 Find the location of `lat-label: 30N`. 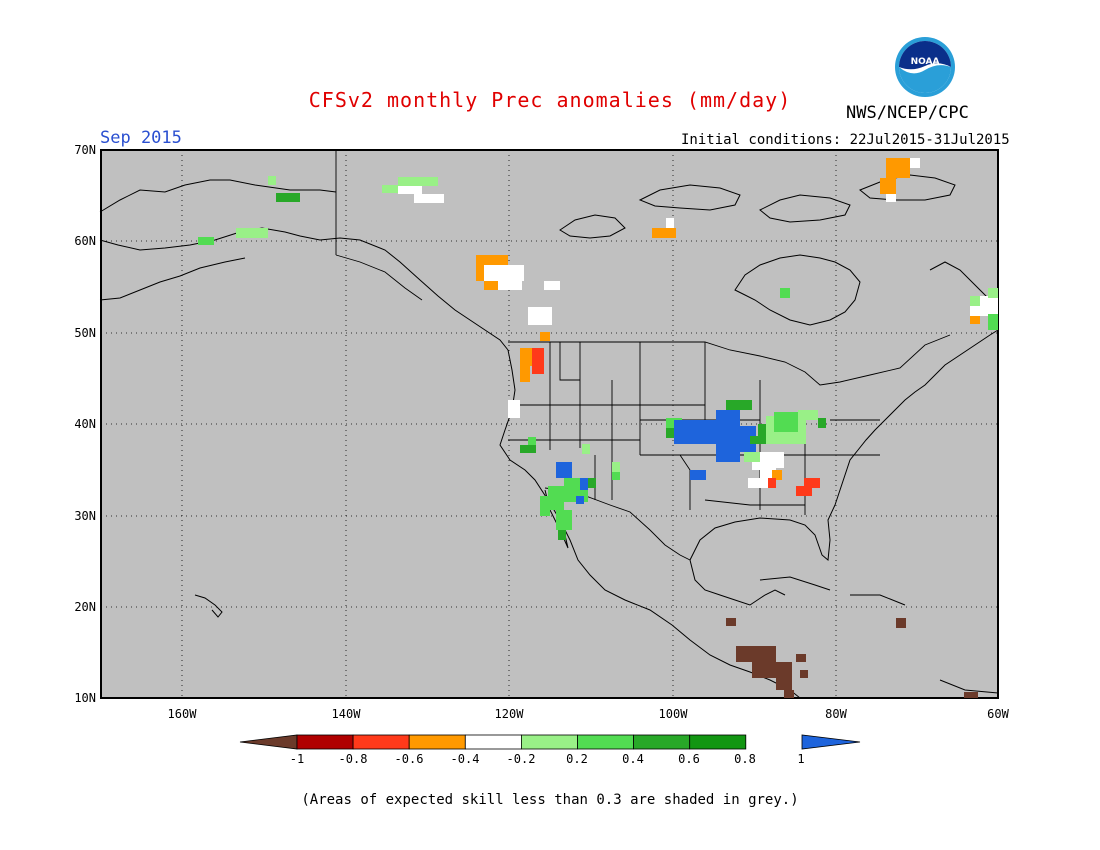

lat-label: 30N is located at coordinates (85, 516).